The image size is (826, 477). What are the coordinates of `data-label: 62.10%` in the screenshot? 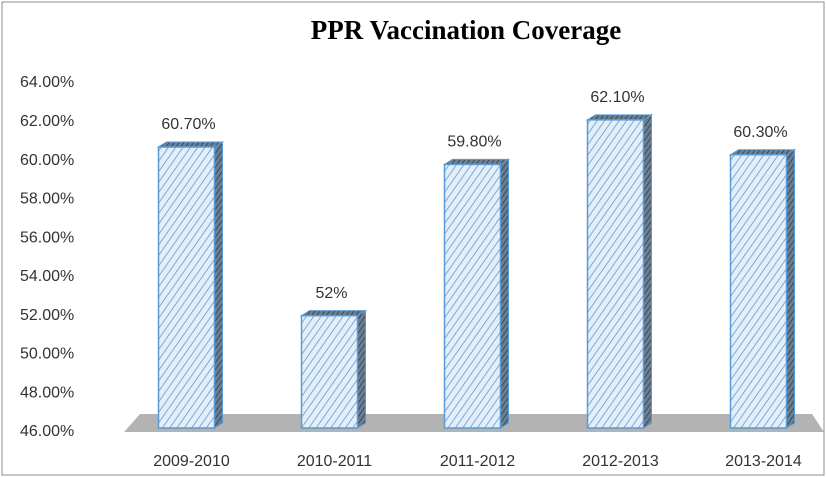 It's located at (617, 97).